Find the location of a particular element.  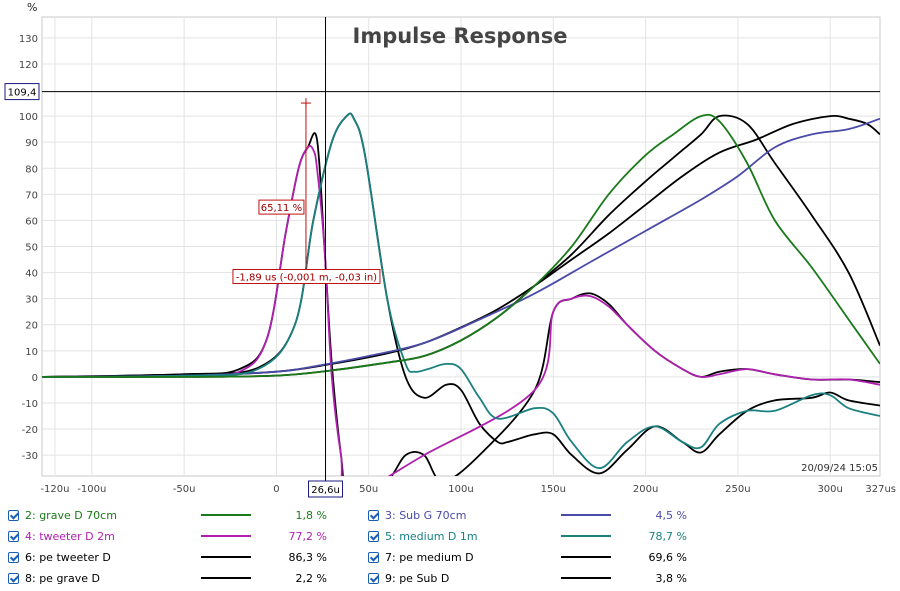

legend-item: 8: pe grave D 2,2 % is located at coordinates (167, 578).